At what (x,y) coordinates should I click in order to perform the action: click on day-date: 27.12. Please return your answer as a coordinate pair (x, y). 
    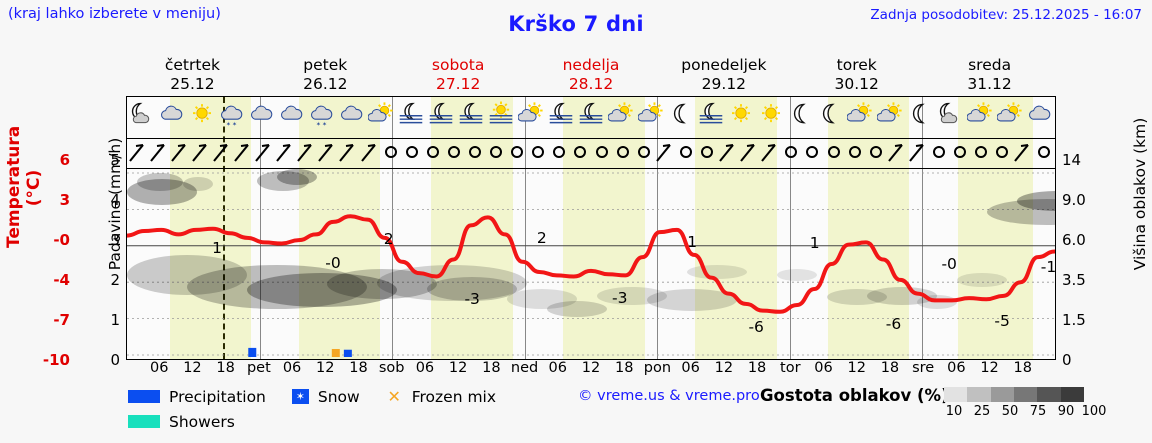
    Looking at the image, I should click on (458, 84).